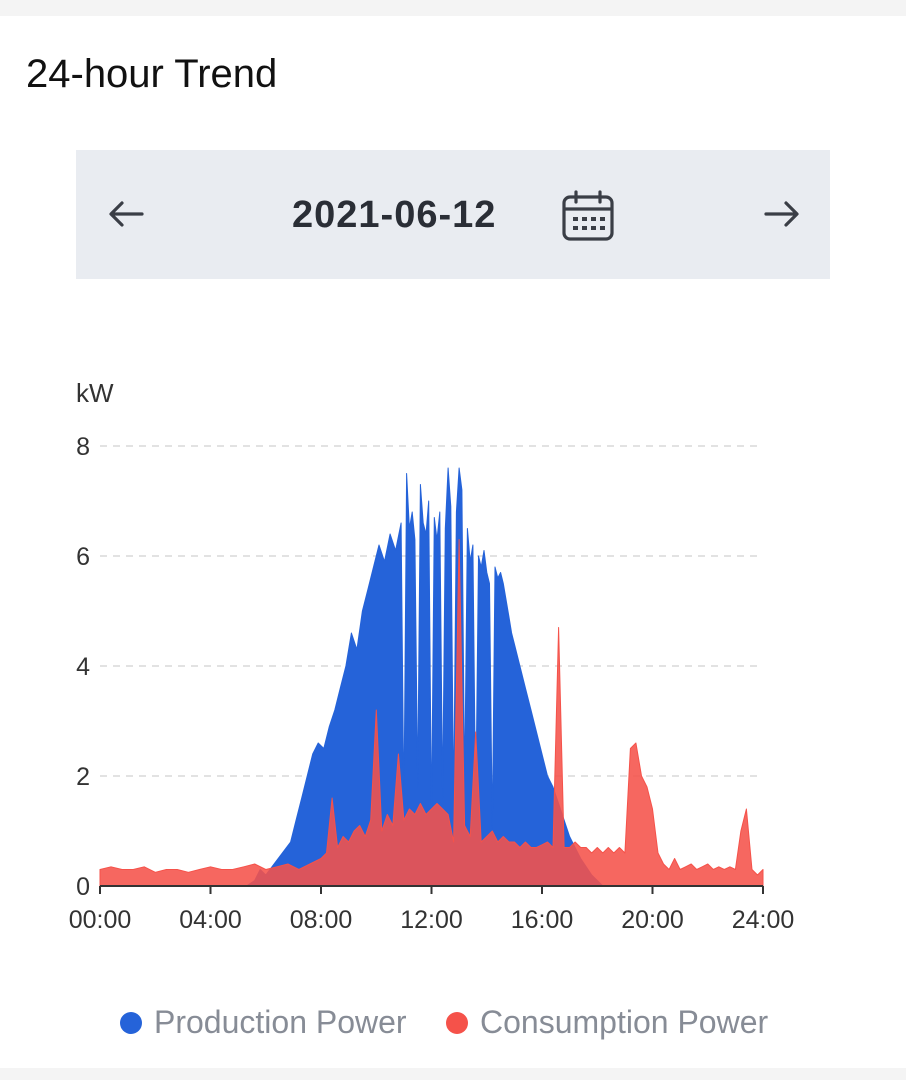 The width and height of the screenshot is (906, 1080). What do you see at coordinates (83, 777) in the screenshot?
I see `y-tick-label: 2` at bounding box center [83, 777].